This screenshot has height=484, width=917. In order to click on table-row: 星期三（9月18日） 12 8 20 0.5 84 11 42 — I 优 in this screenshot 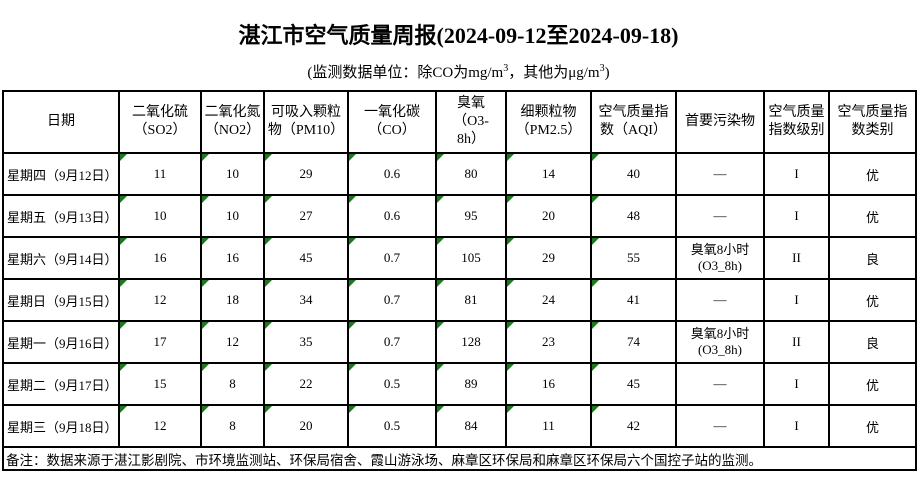, I will do `click(459, 426)`.